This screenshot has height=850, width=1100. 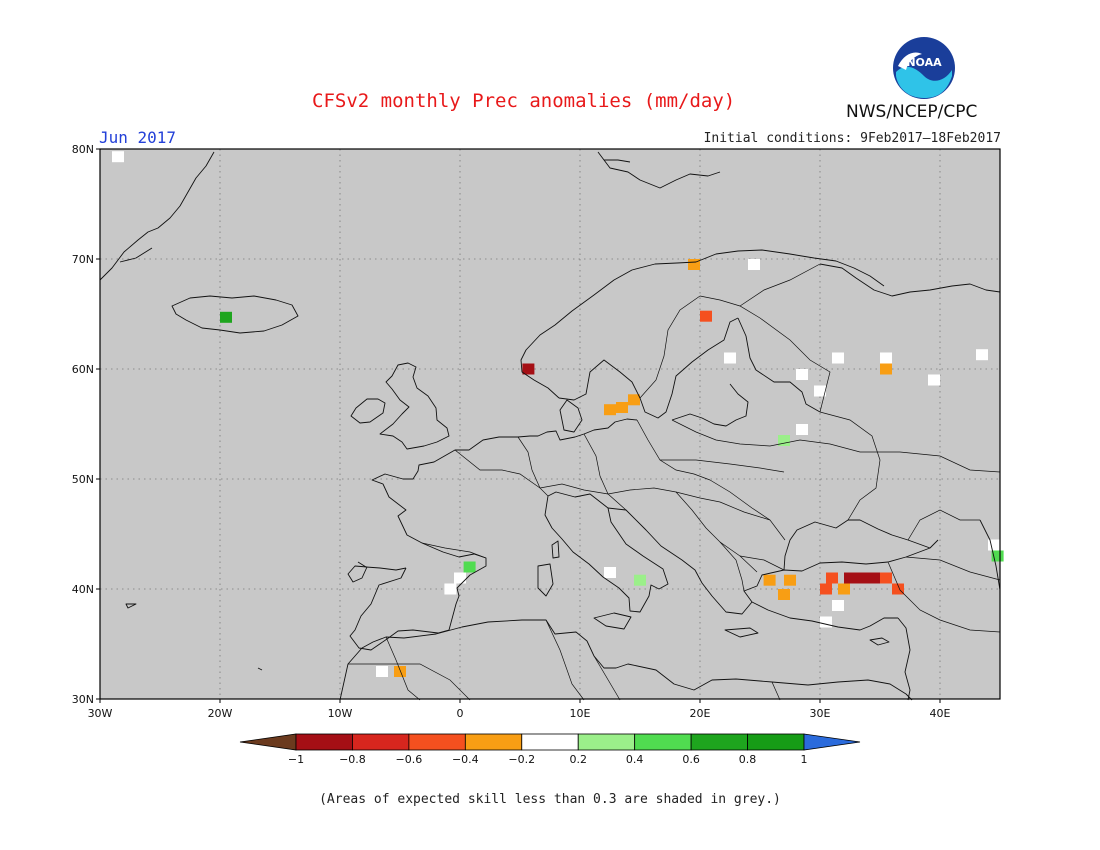 I want to click on noaa-logo-text: NOAA, so click(x=924, y=62).